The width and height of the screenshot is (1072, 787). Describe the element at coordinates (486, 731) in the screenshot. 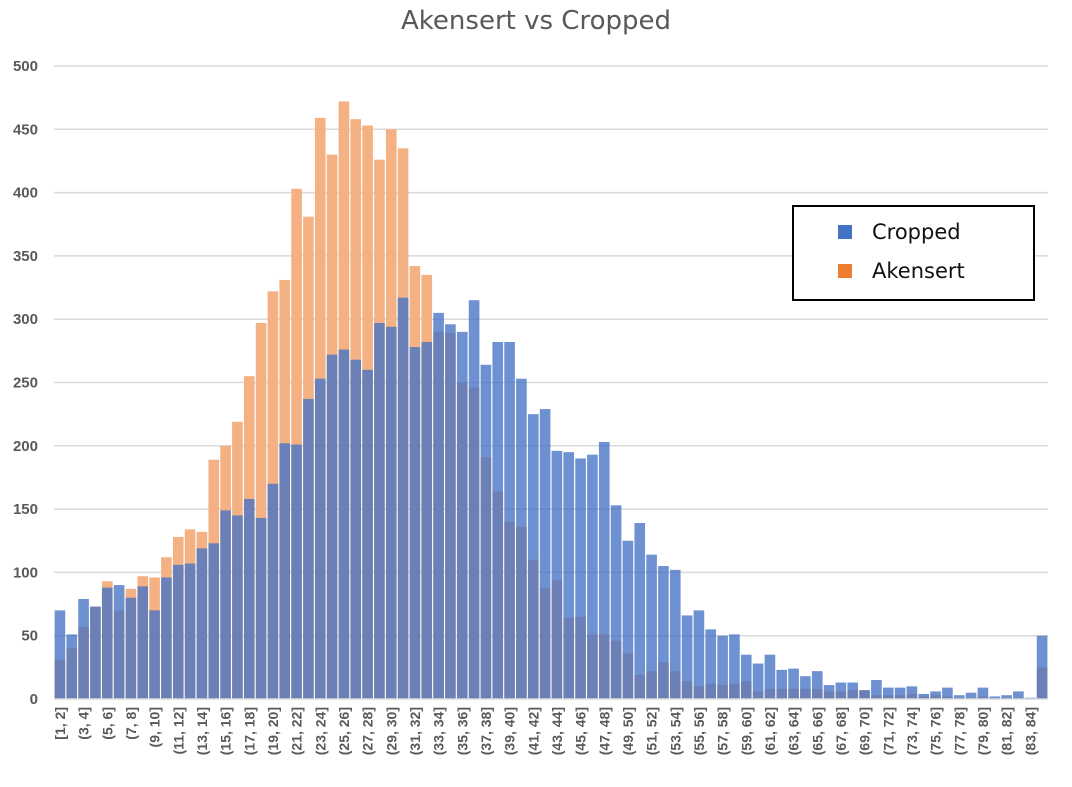

I see `x-tick-label-36: (37, 38]` at that location.